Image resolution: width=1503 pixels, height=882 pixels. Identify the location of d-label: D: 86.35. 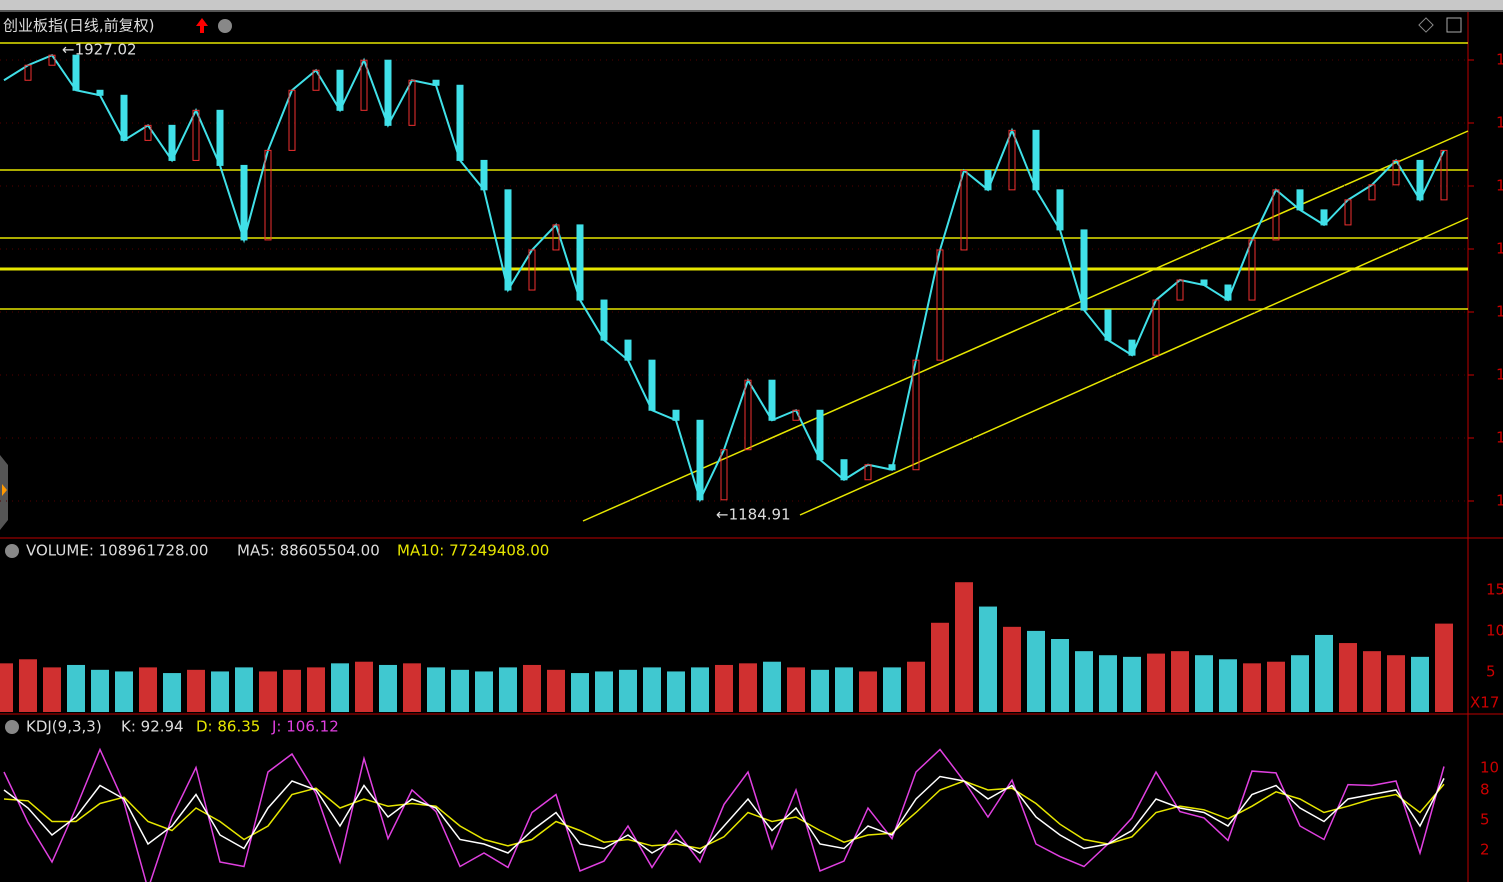
(228, 727).